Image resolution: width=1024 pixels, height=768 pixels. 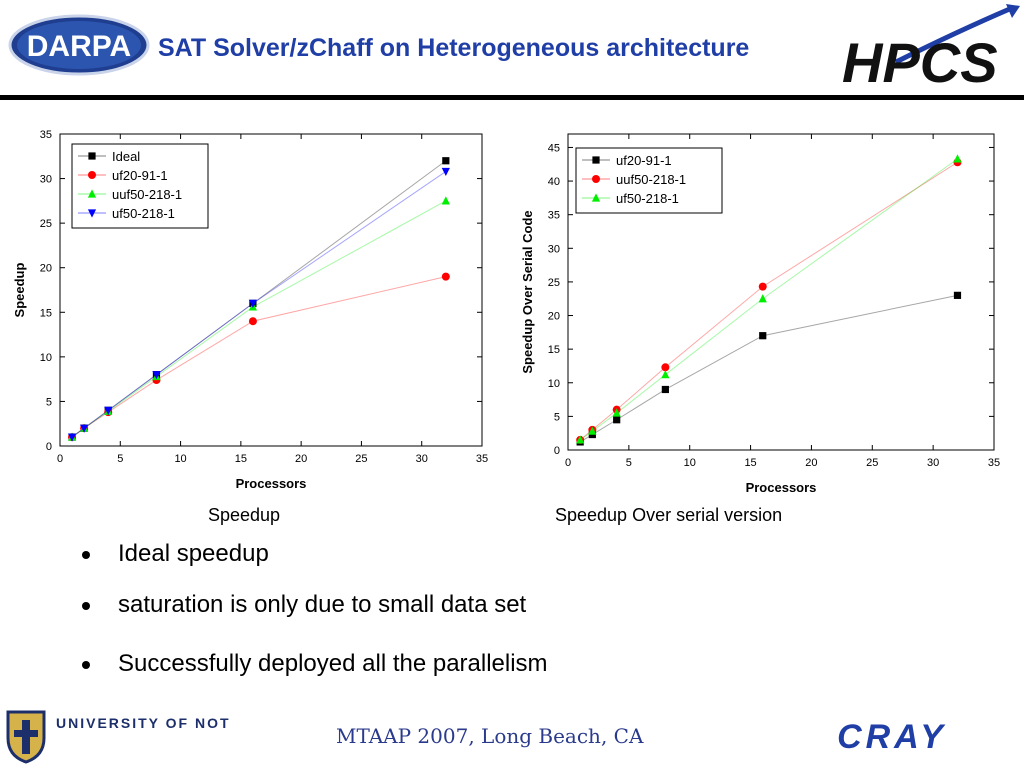 I want to click on caption-speedup-over-serial: Speedup Over serial version, so click(x=669, y=515).